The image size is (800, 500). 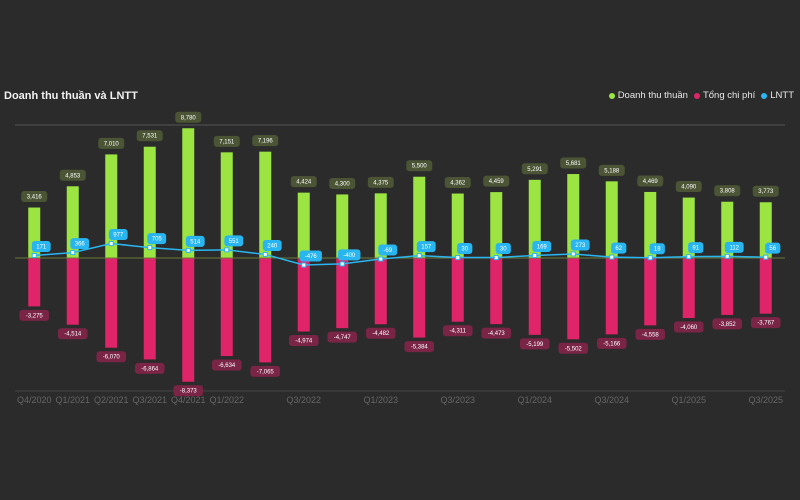 I want to click on x-tick-label: Q3/2024, so click(x=611, y=400).